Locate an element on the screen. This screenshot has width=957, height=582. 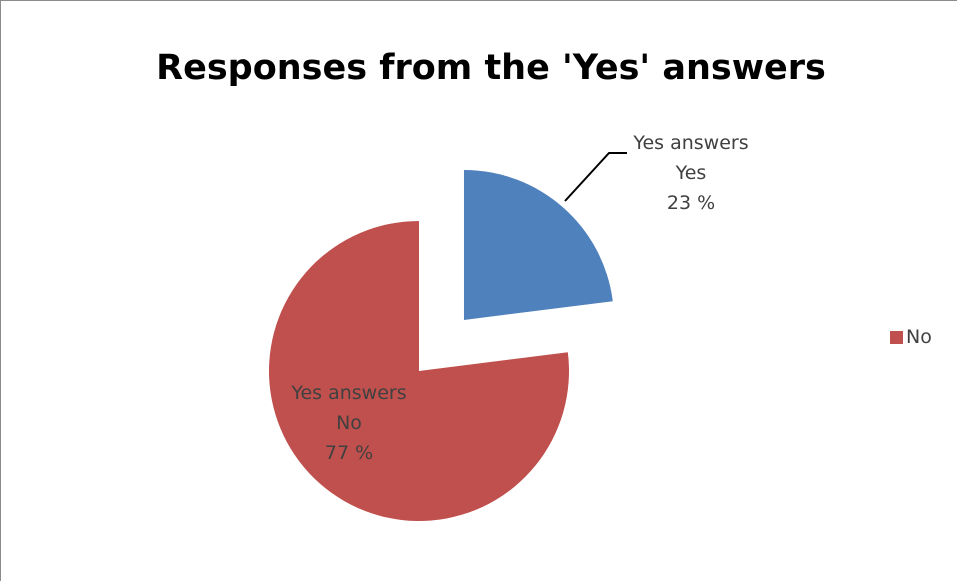
legend: No is located at coordinates (911, 337).